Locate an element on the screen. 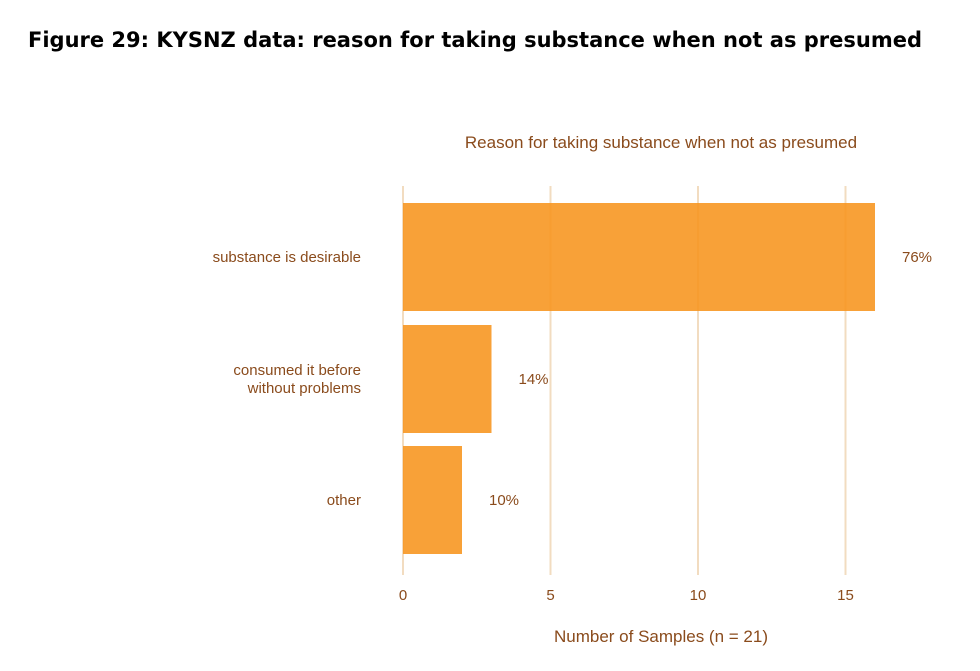 The width and height of the screenshot is (980, 671). category-label-1-line-0: consumed it before is located at coordinates (297, 370).